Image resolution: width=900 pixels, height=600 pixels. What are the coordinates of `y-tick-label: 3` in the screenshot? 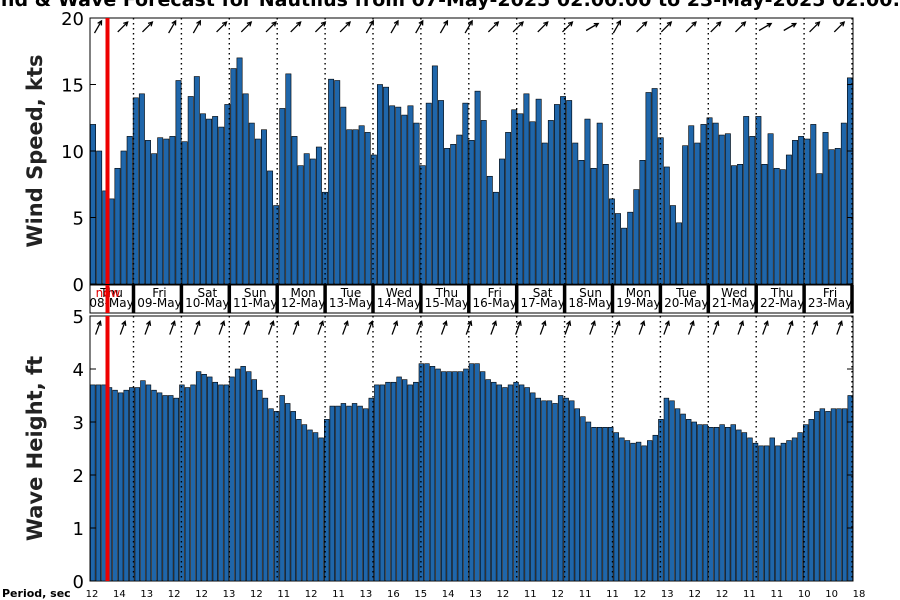 It's located at (78, 423).